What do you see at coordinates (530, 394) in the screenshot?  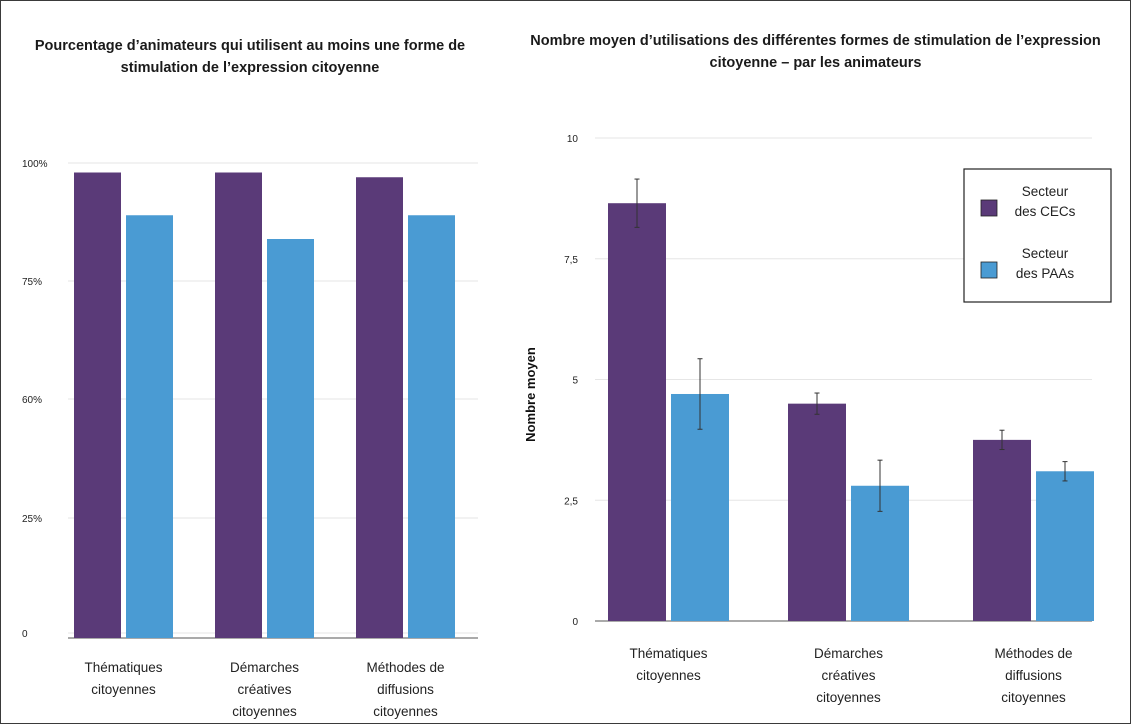 I see `y-axis-title: Nombre moyen` at bounding box center [530, 394].